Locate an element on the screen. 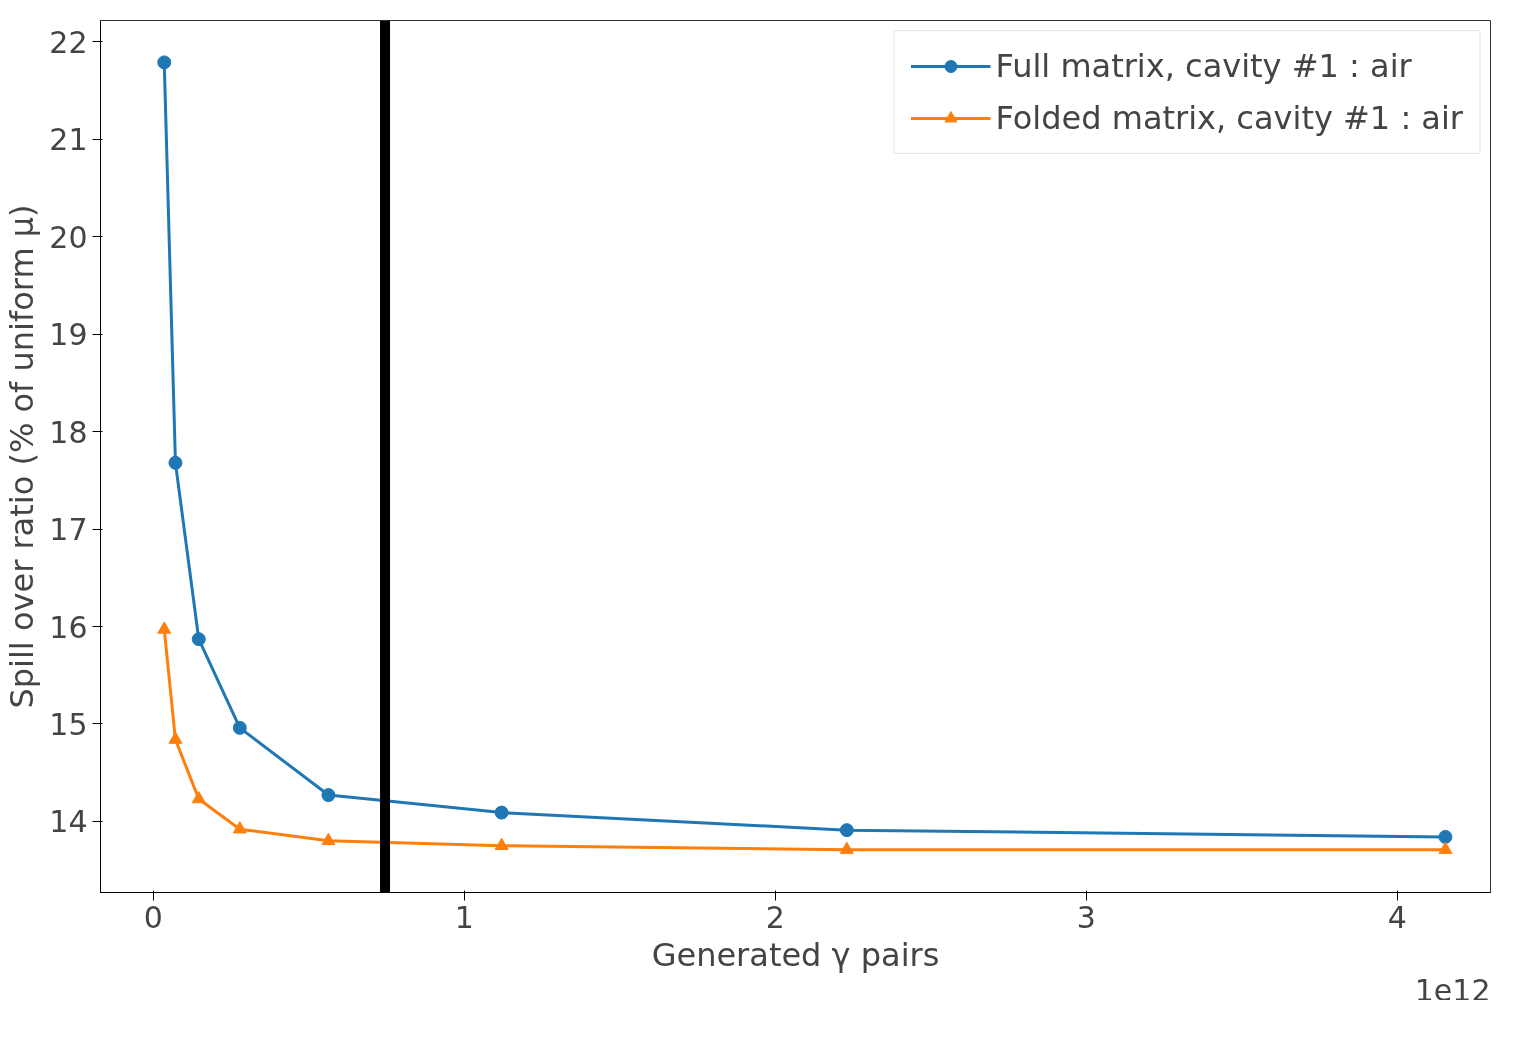 The width and height of the screenshot is (1538, 1040). y-tick-label: 19 is located at coordinates (68, 335).